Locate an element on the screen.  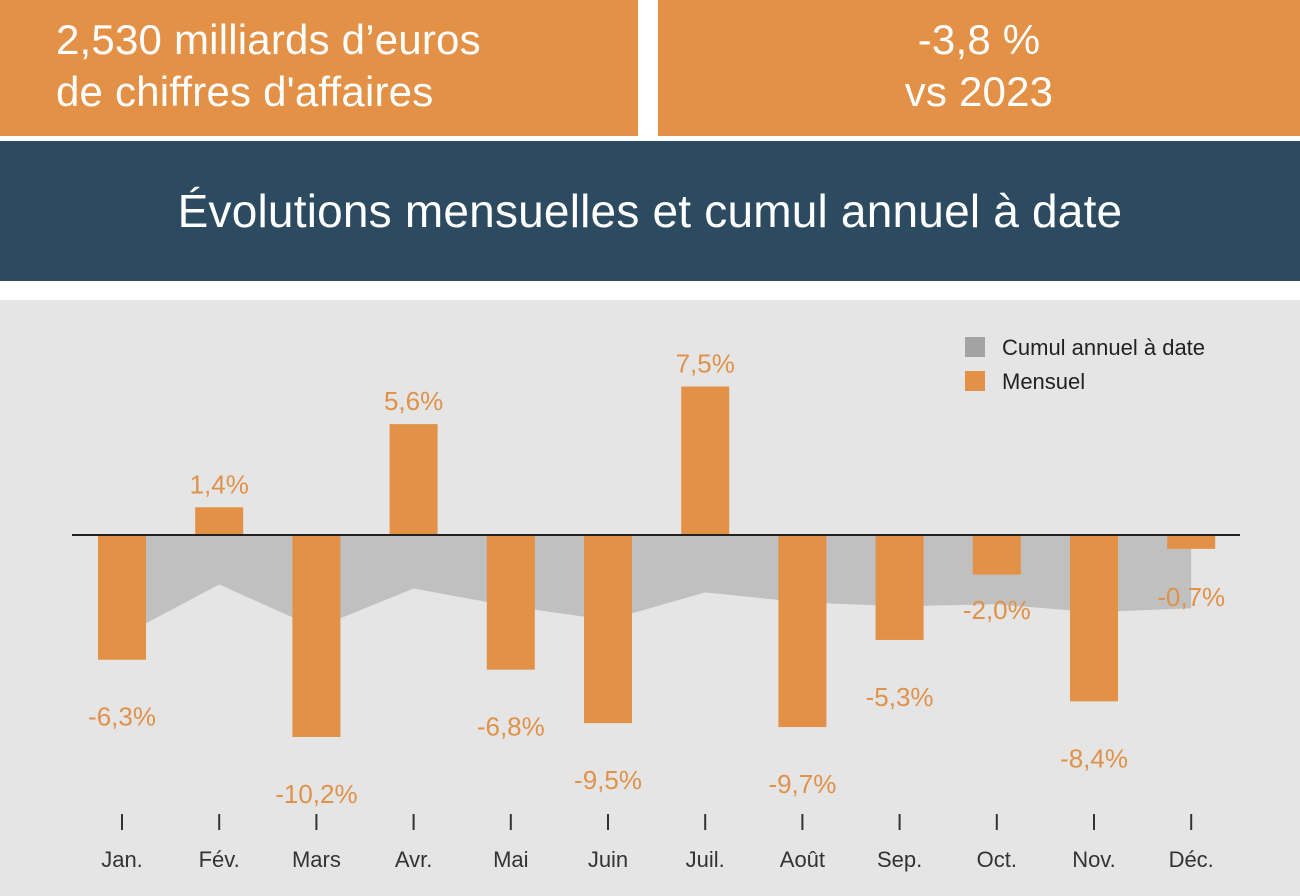
bar-label-1: 1,4% is located at coordinates (219, 484).